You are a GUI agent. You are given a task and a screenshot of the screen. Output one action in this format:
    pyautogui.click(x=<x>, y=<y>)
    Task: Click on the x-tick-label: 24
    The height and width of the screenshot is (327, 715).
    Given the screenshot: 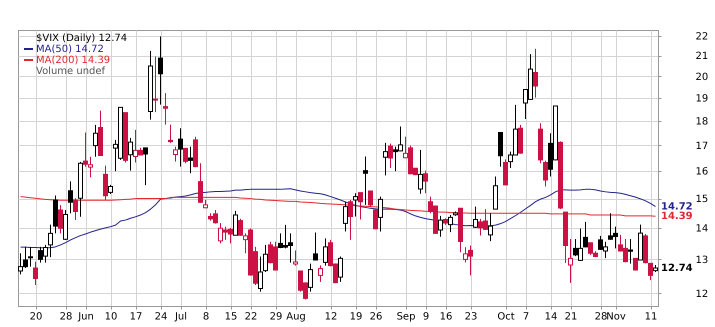 What is the action you would take?
    pyautogui.click(x=161, y=317)
    